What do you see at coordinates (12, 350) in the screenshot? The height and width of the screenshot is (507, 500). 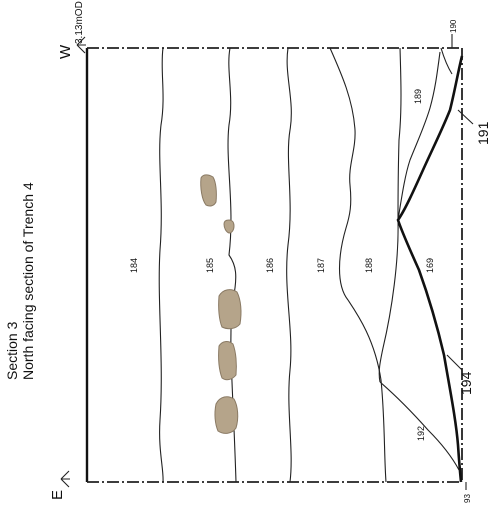 I see `section-title: Section 3` at bounding box center [12, 350].